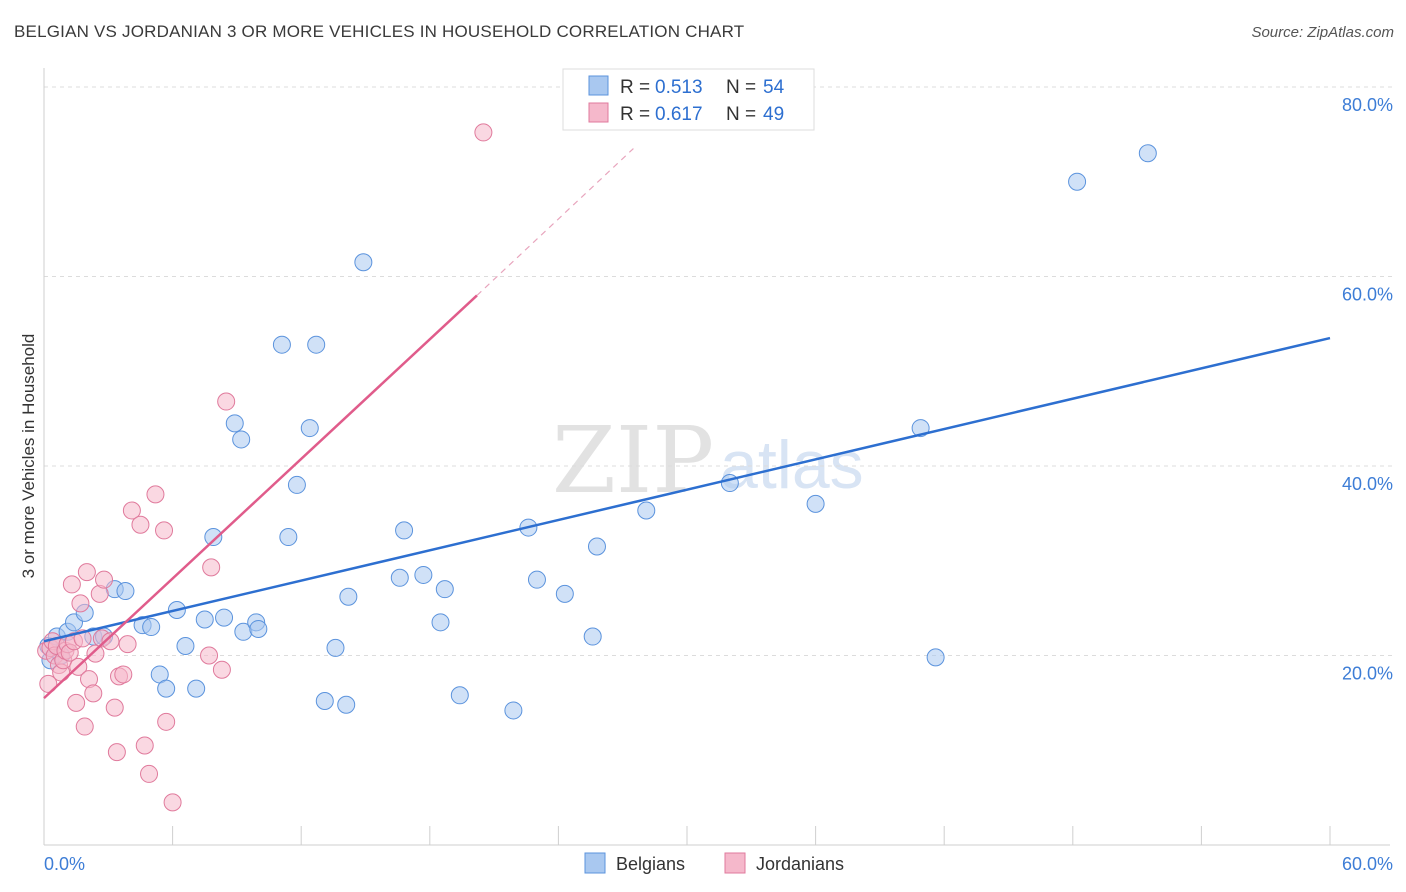  I want to click on legend-bottom-label-belgians: Belgians, so click(650, 864).